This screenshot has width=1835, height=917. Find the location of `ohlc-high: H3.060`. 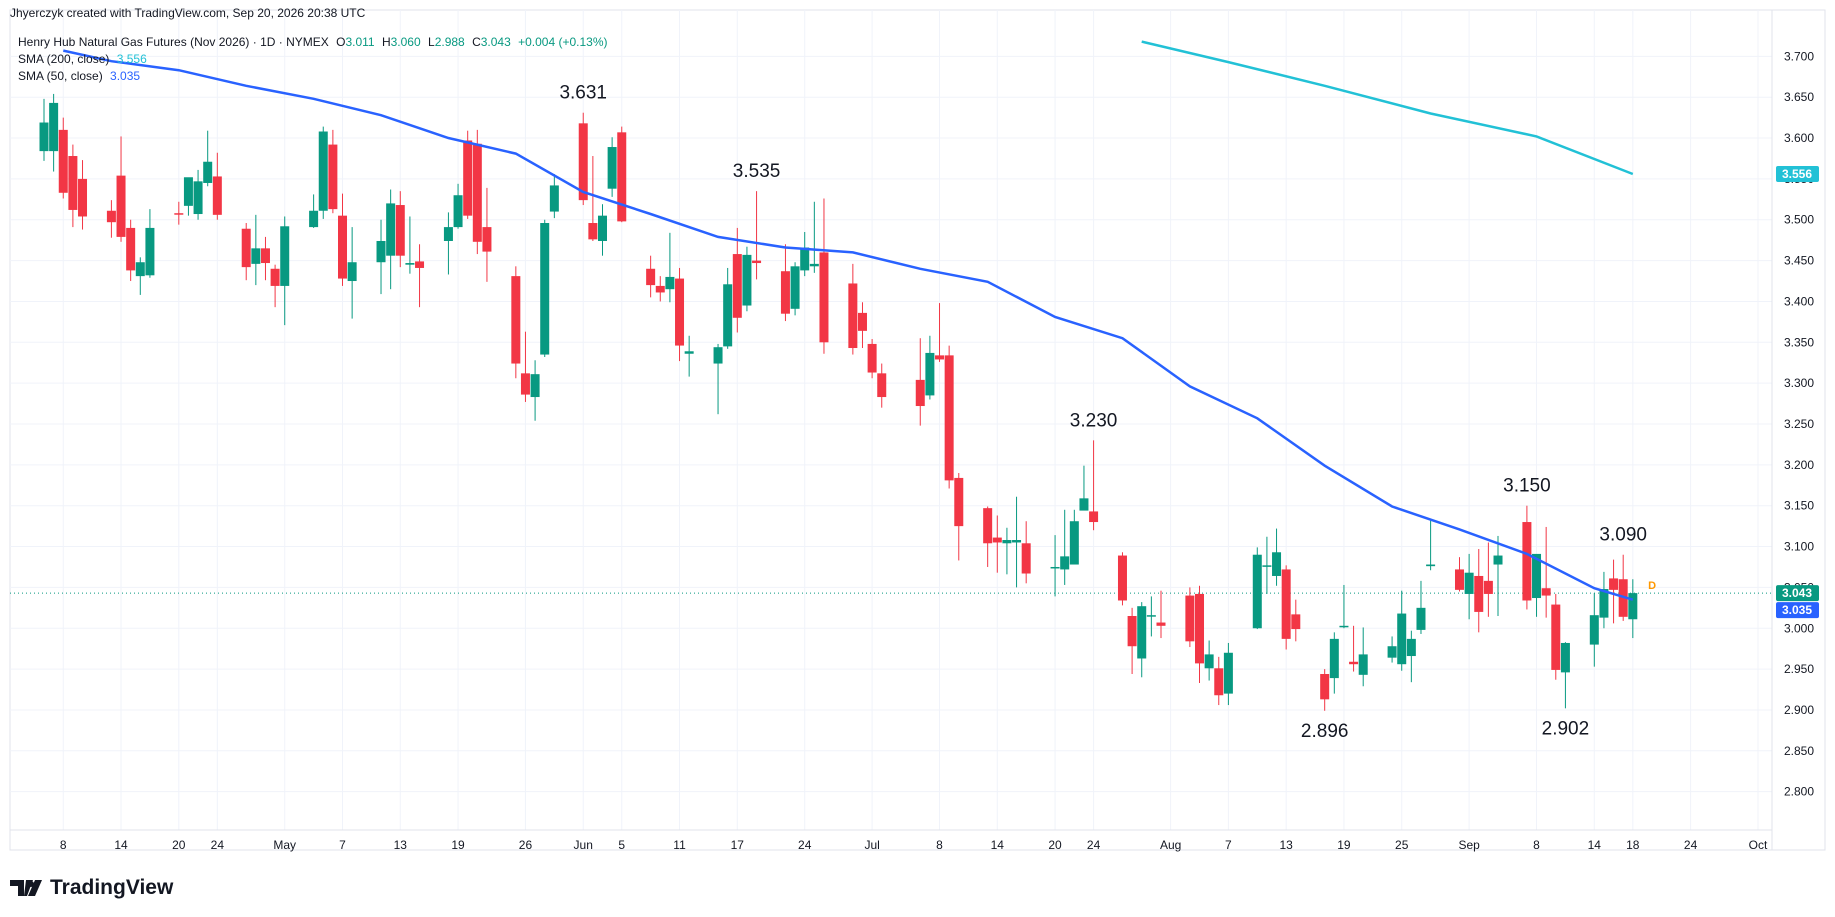

ohlc-high: H3.060 is located at coordinates (403, 42).